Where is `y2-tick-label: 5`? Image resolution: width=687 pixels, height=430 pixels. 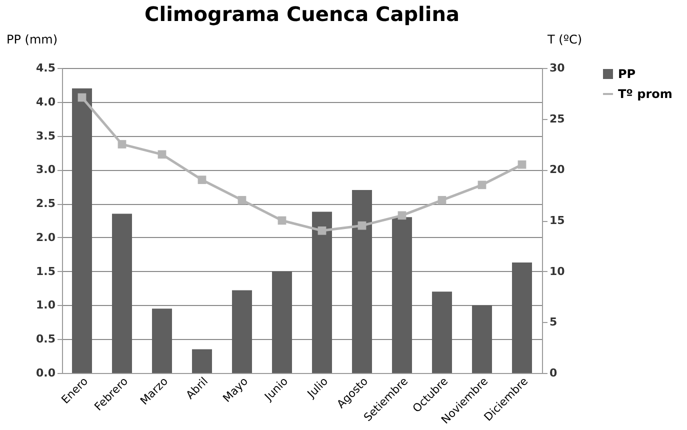 y2-tick-label: 5 is located at coordinates (554, 322).